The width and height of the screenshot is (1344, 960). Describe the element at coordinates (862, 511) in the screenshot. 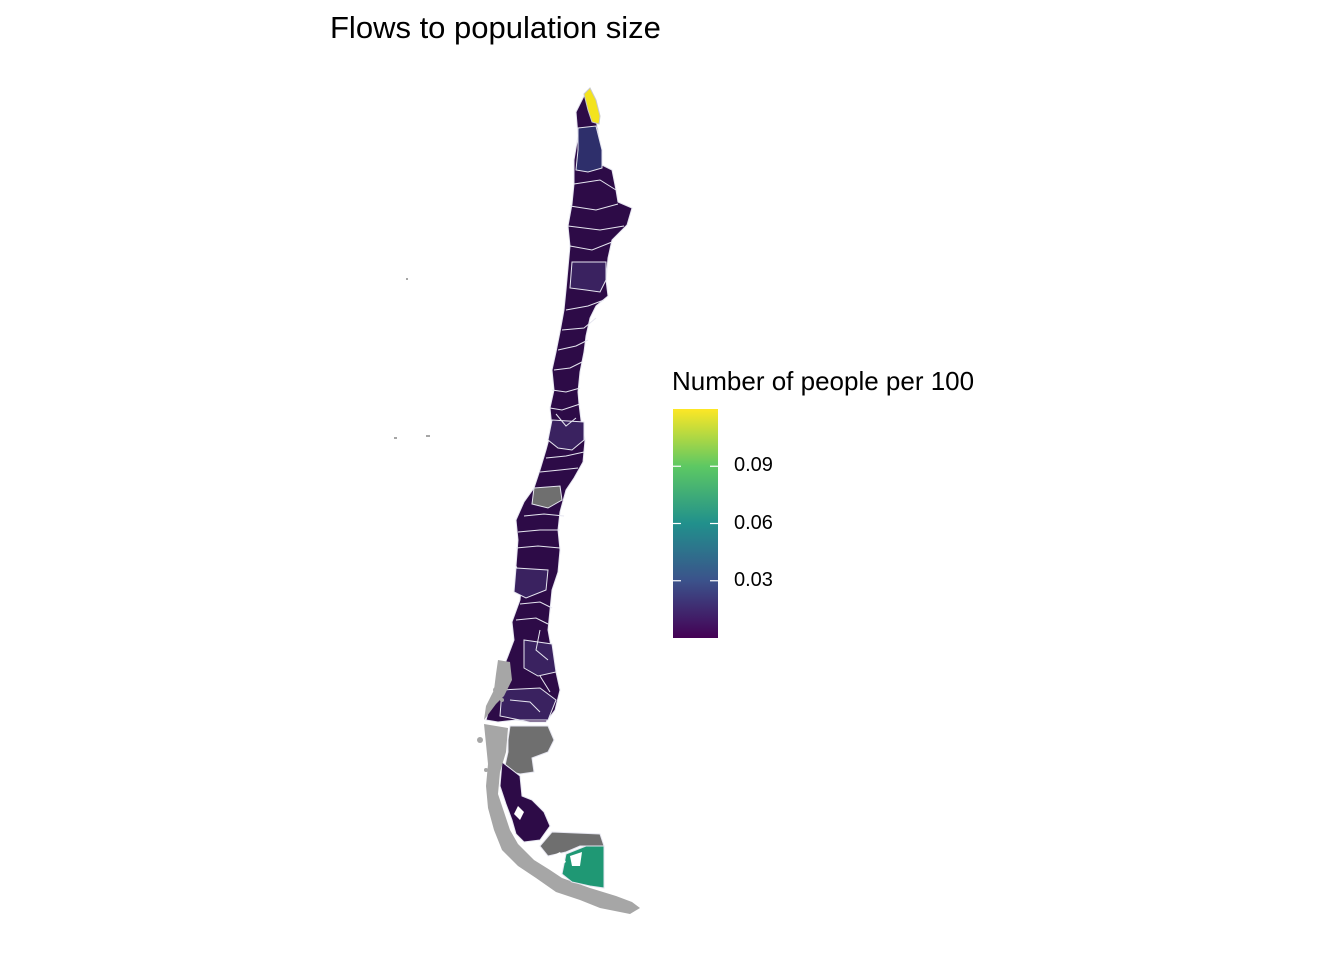

I see `color-legend: Number of people per 100 0.09 0.06 0.03` at that location.